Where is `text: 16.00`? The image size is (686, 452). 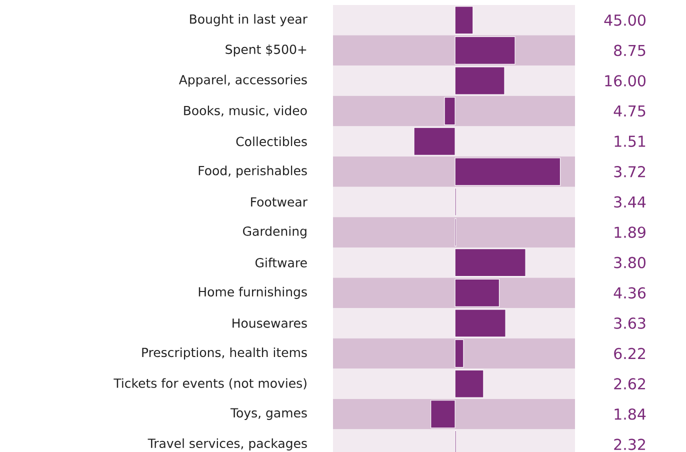 text: 16.00 is located at coordinates (625, 80).